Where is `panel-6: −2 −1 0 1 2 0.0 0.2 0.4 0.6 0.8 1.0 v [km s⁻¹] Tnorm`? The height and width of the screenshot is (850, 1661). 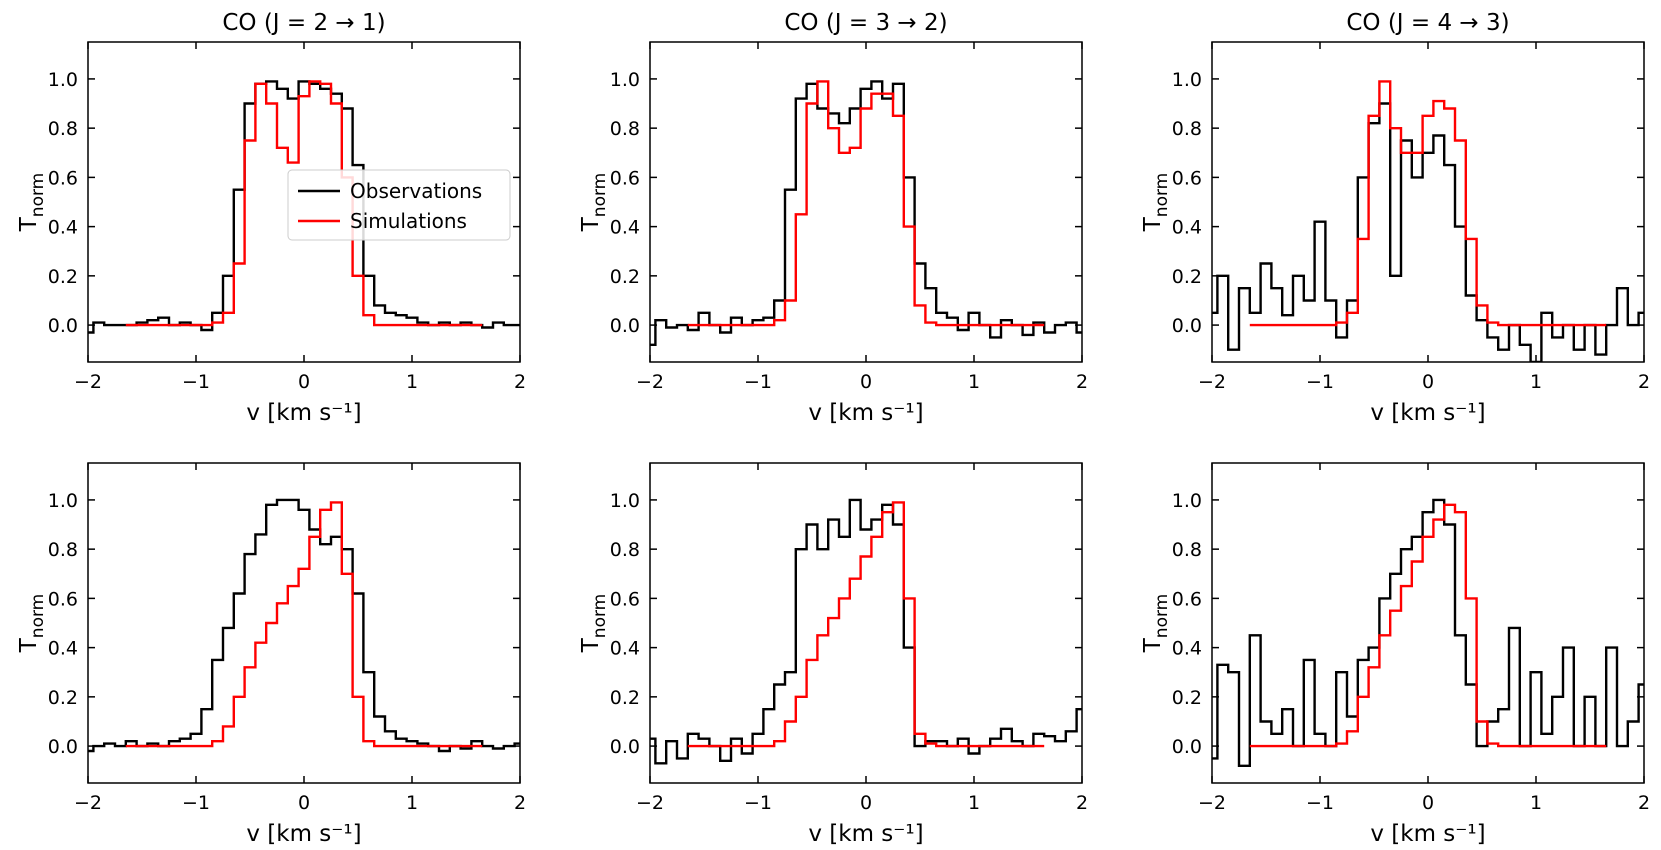 panel-6: −2 −1 0 1 2 0.0 0.2 0.4 0.6 0.8 1.0 v [km s⁻¹] Tnorm is located at coordinates (1395, 654).